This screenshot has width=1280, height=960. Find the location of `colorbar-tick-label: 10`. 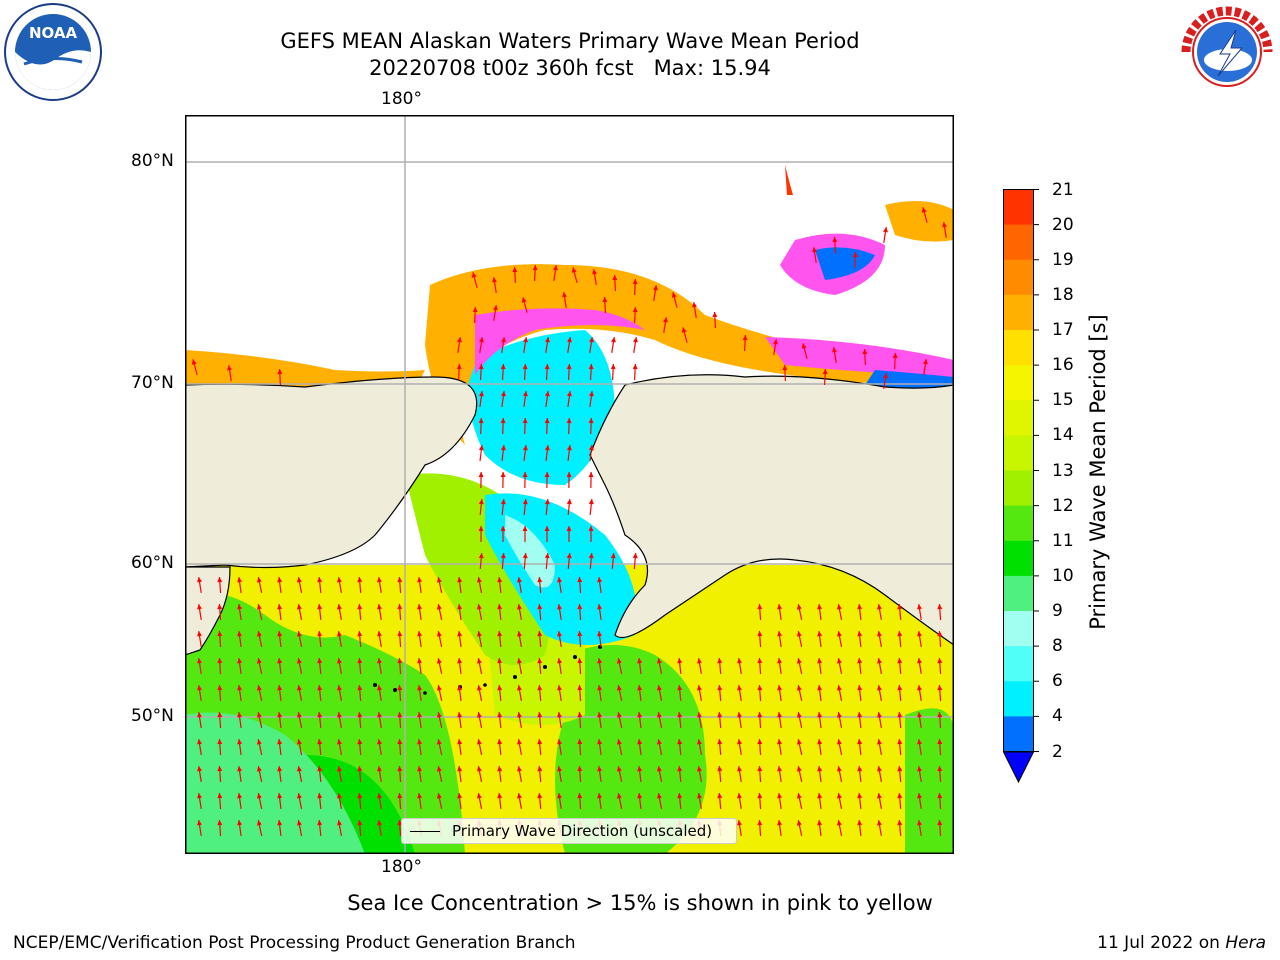

colorbar-tick-label: 10 is located at coordinates (1063, 575).